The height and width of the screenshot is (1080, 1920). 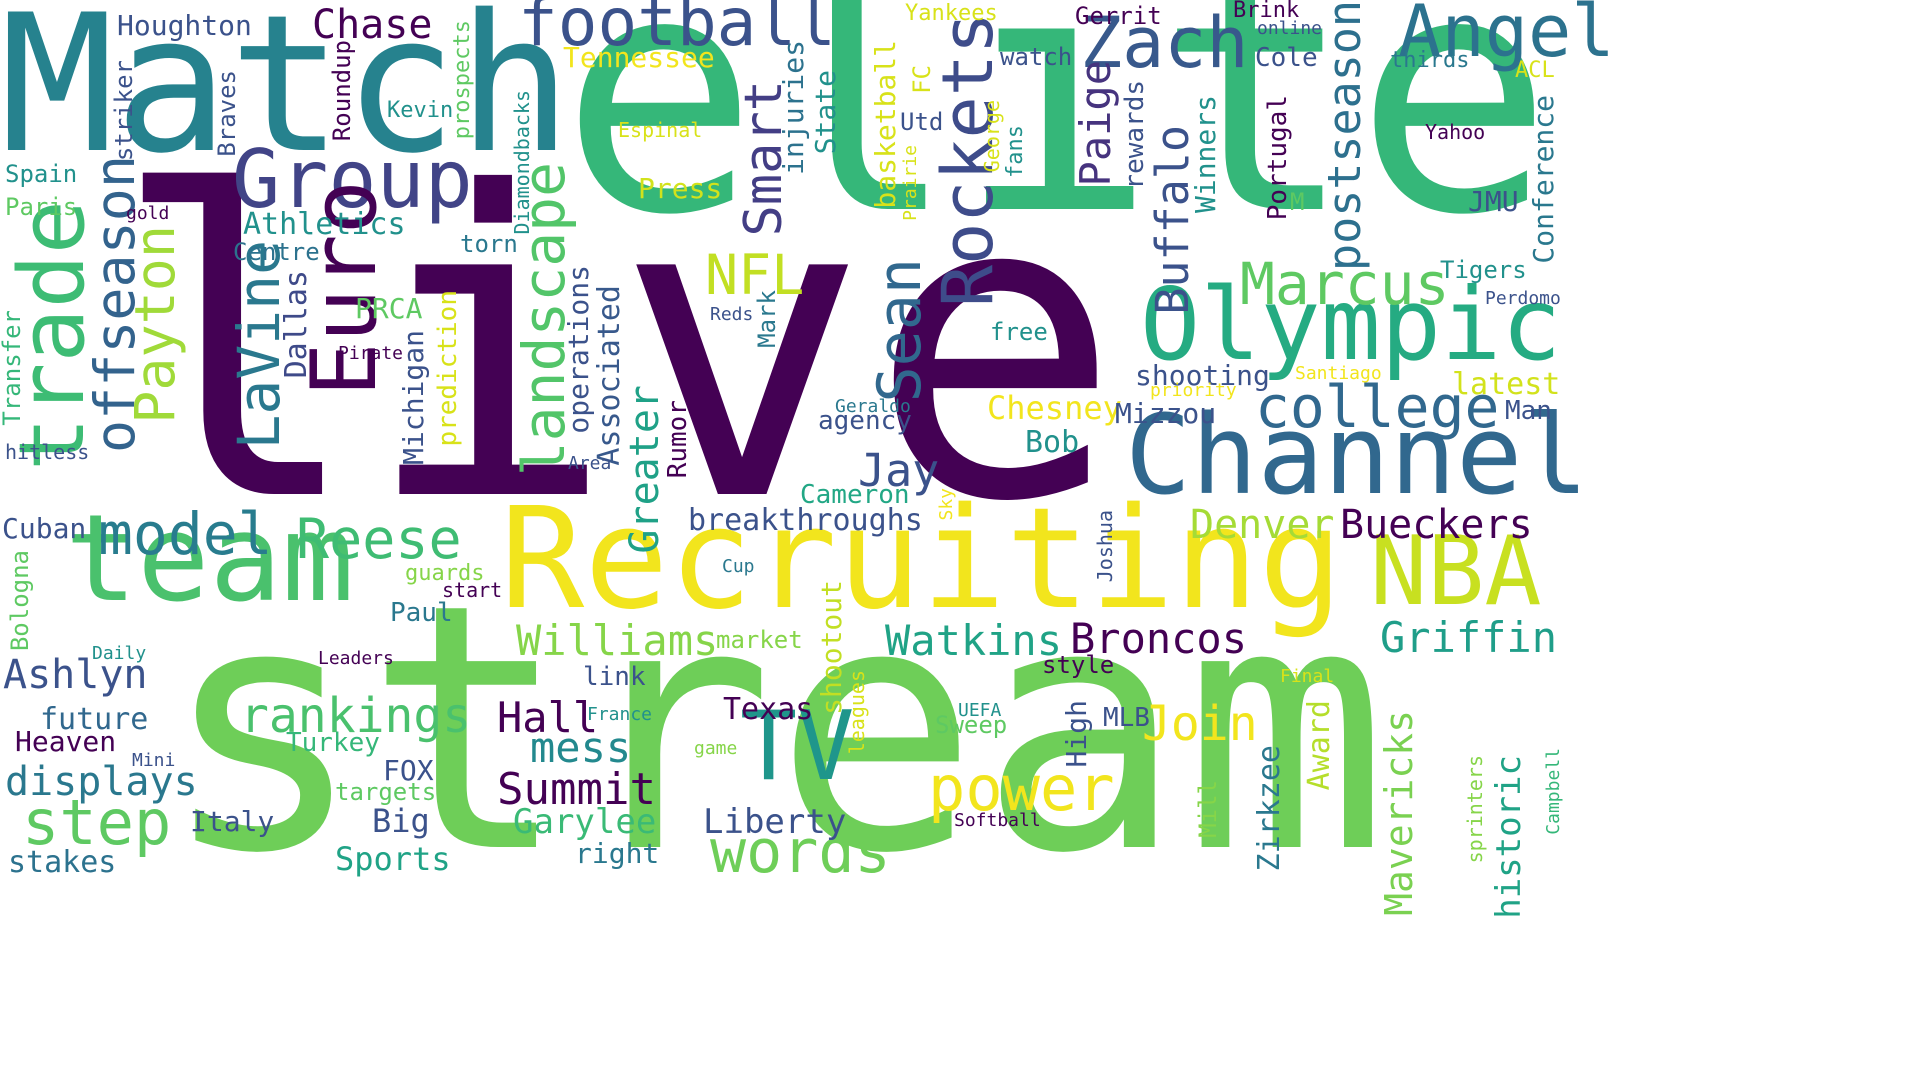 What do you see at coordinates (678, 439) in the screenshot?
I see `word-rumor: Rumor` at bounding box center [678, 439].